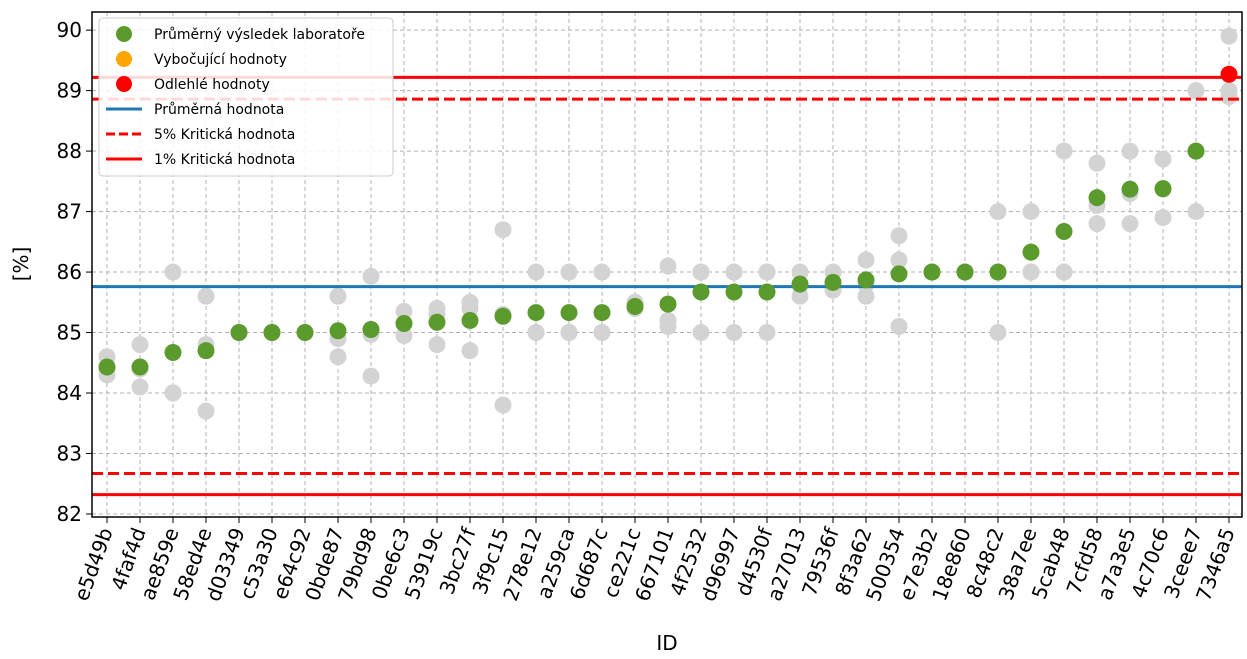 Image resolution: width=1247 pixels, height=659 pixels. Describe the element at coordinates (21, 264) in the screenshot. I see `y-axis-title: [%]` at that location.